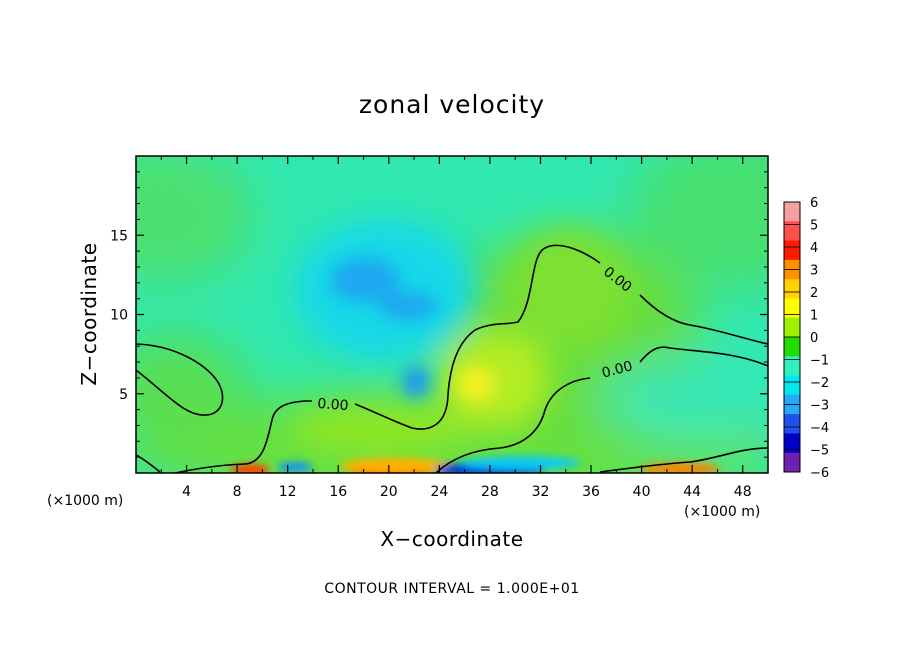 Image resolution: width=904 pixels, height=654 pixels. What do you see at coordinates (814, 316) in the screenshot?
I see `colorbar-label: 1` at bounding box center [814, 316].